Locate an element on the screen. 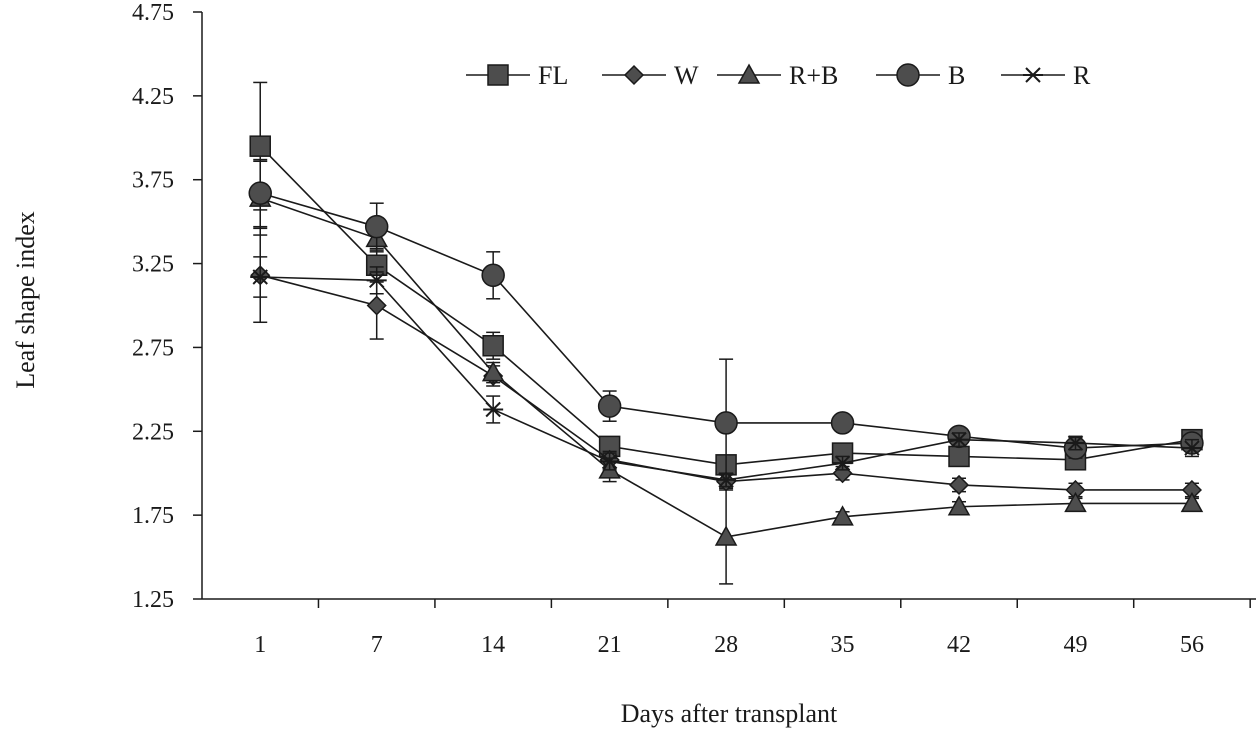  legend-marker-r is located at coordinates (1033, 75).